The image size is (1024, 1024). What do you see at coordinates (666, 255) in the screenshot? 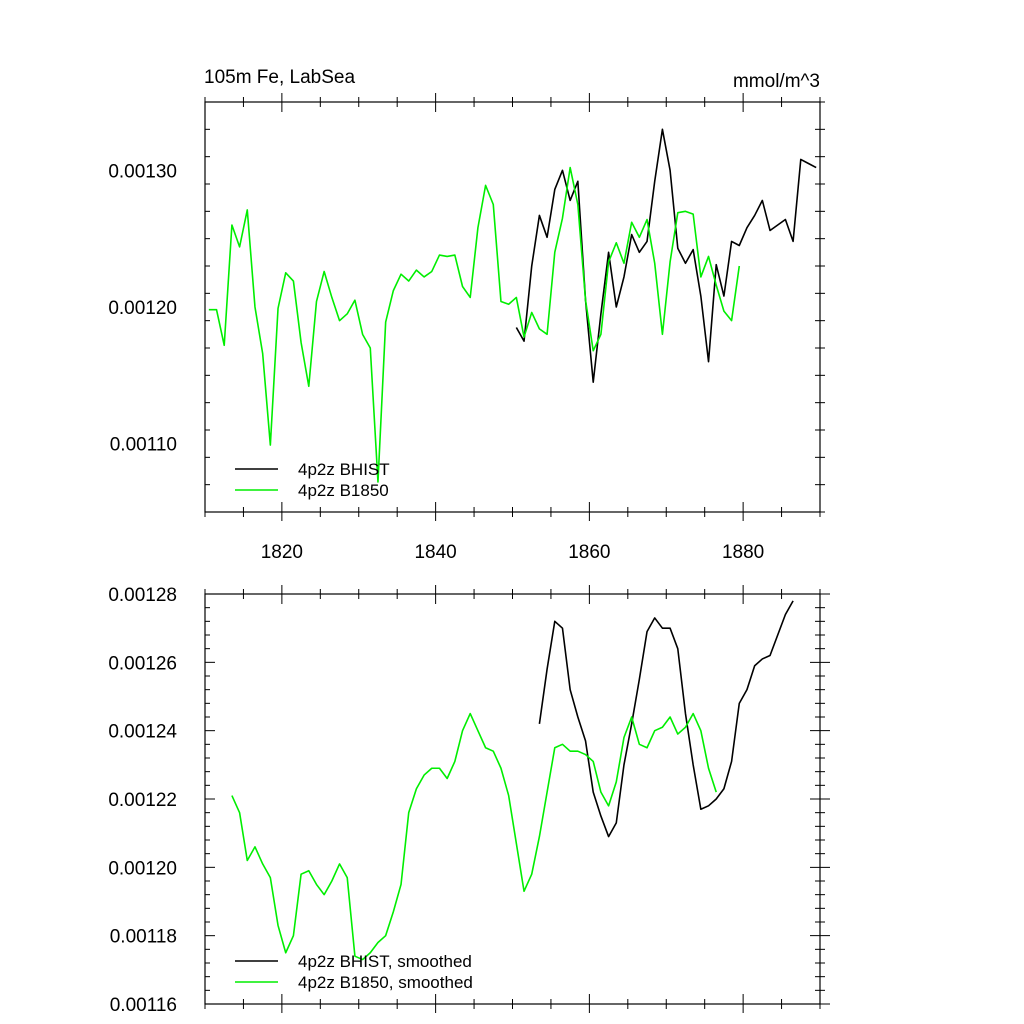
I see `top-series-line-bhist` at bounding box center [666, 255].